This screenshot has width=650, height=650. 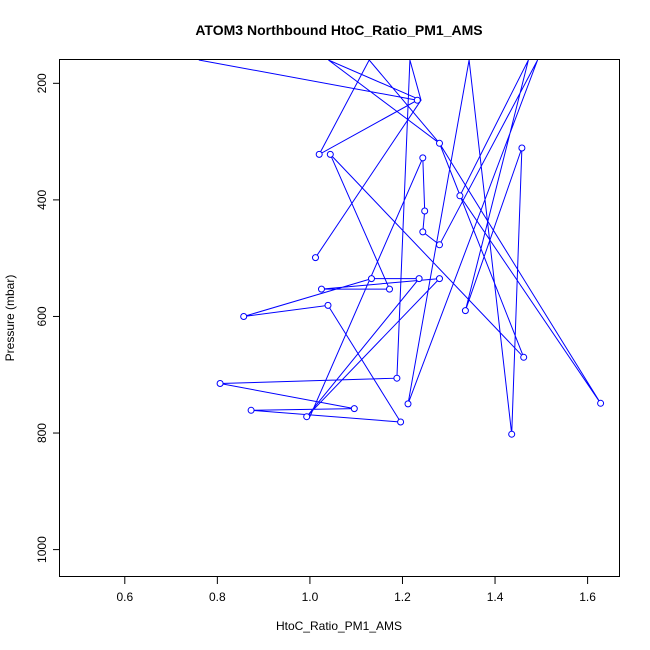 I want to click on y-tick-label: 800, so click(x=42, y=433).